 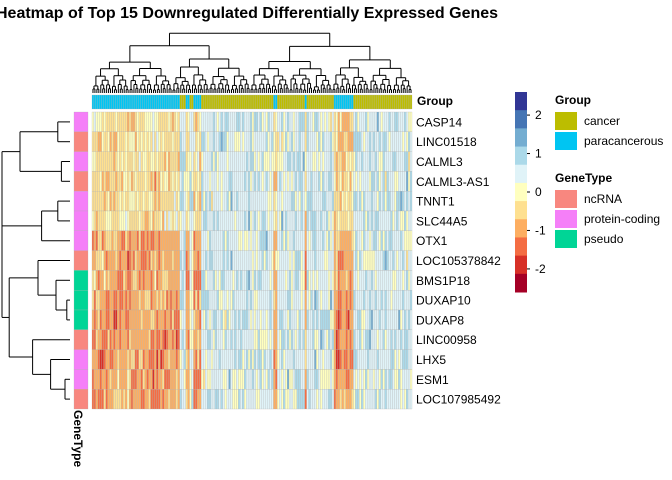 I want to click on legend-swatch, so click(x=566, y=239).